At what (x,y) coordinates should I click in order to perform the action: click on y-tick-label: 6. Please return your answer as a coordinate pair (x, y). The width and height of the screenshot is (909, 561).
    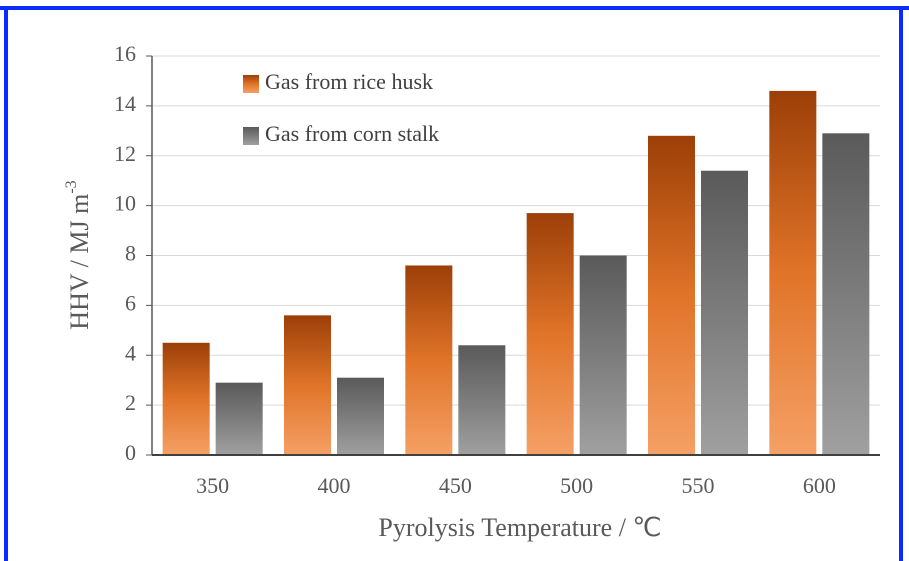
    Looking at the image, I should click on (130, 302).